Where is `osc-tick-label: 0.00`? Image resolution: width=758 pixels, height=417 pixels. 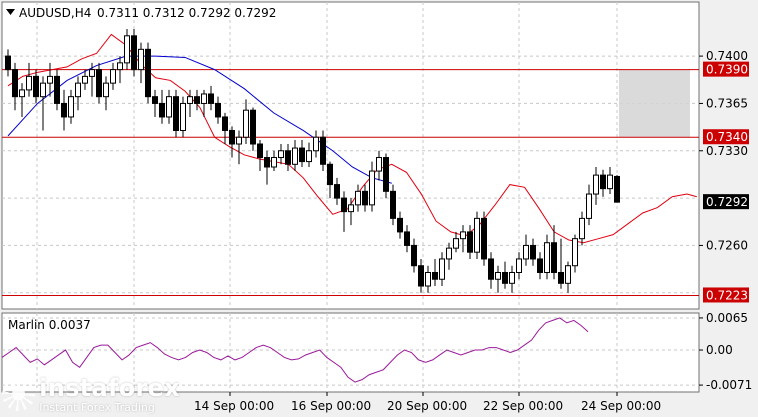 osc-tick-label: 0.00 is located at coordinates (719, 350).